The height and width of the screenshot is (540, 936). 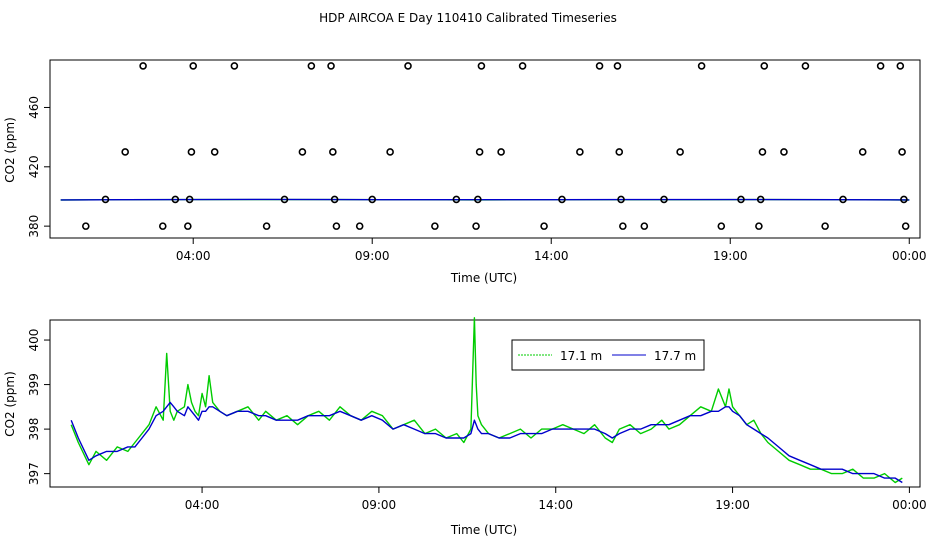 I want to click on top-y-label: CO2 (ppm), so click(x=10, y=150).